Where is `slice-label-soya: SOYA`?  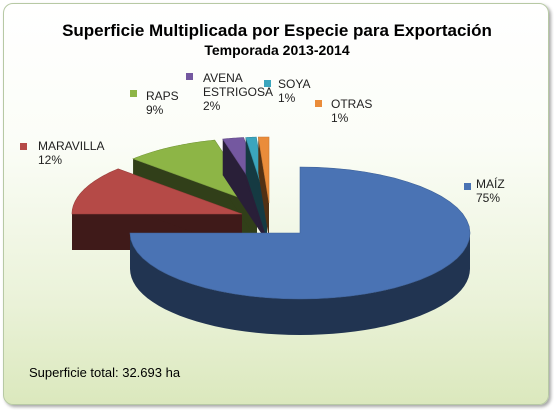 slice-label-soya: SOYA is located at coordinates (294, 84).